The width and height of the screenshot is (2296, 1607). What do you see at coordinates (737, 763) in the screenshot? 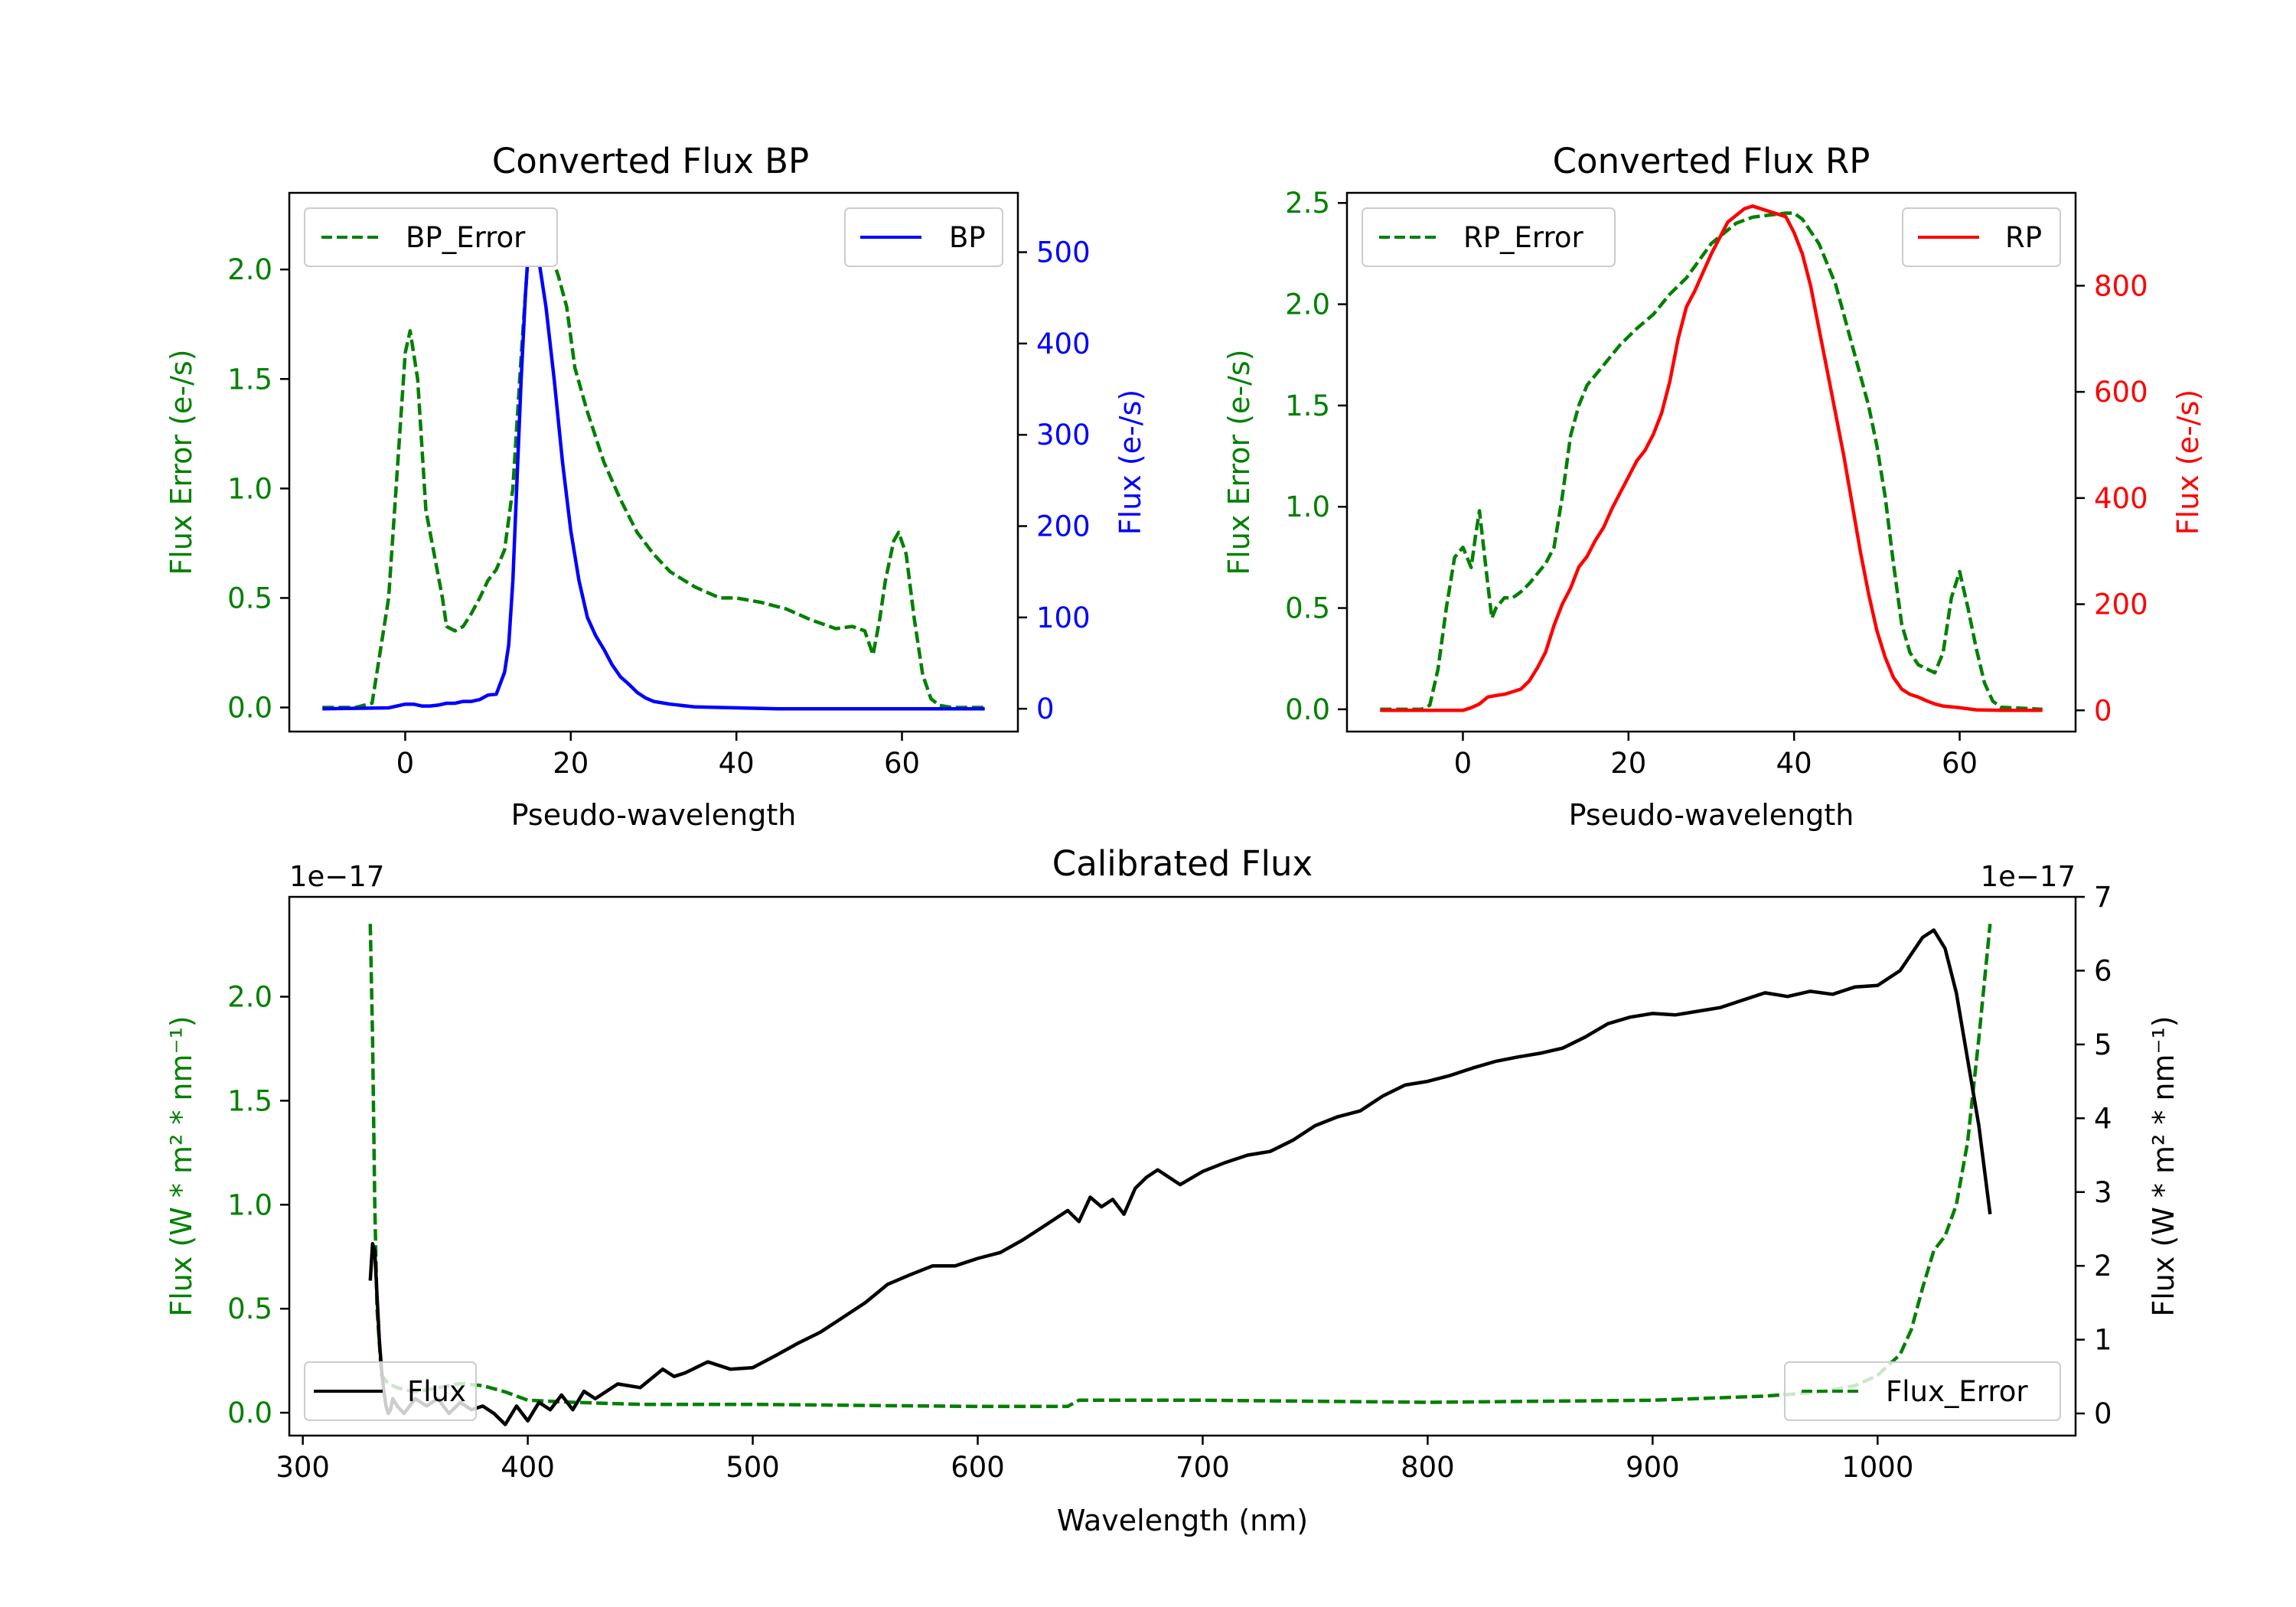
I see `bp-xtick-label: 40` at bounding box center [737, 763].